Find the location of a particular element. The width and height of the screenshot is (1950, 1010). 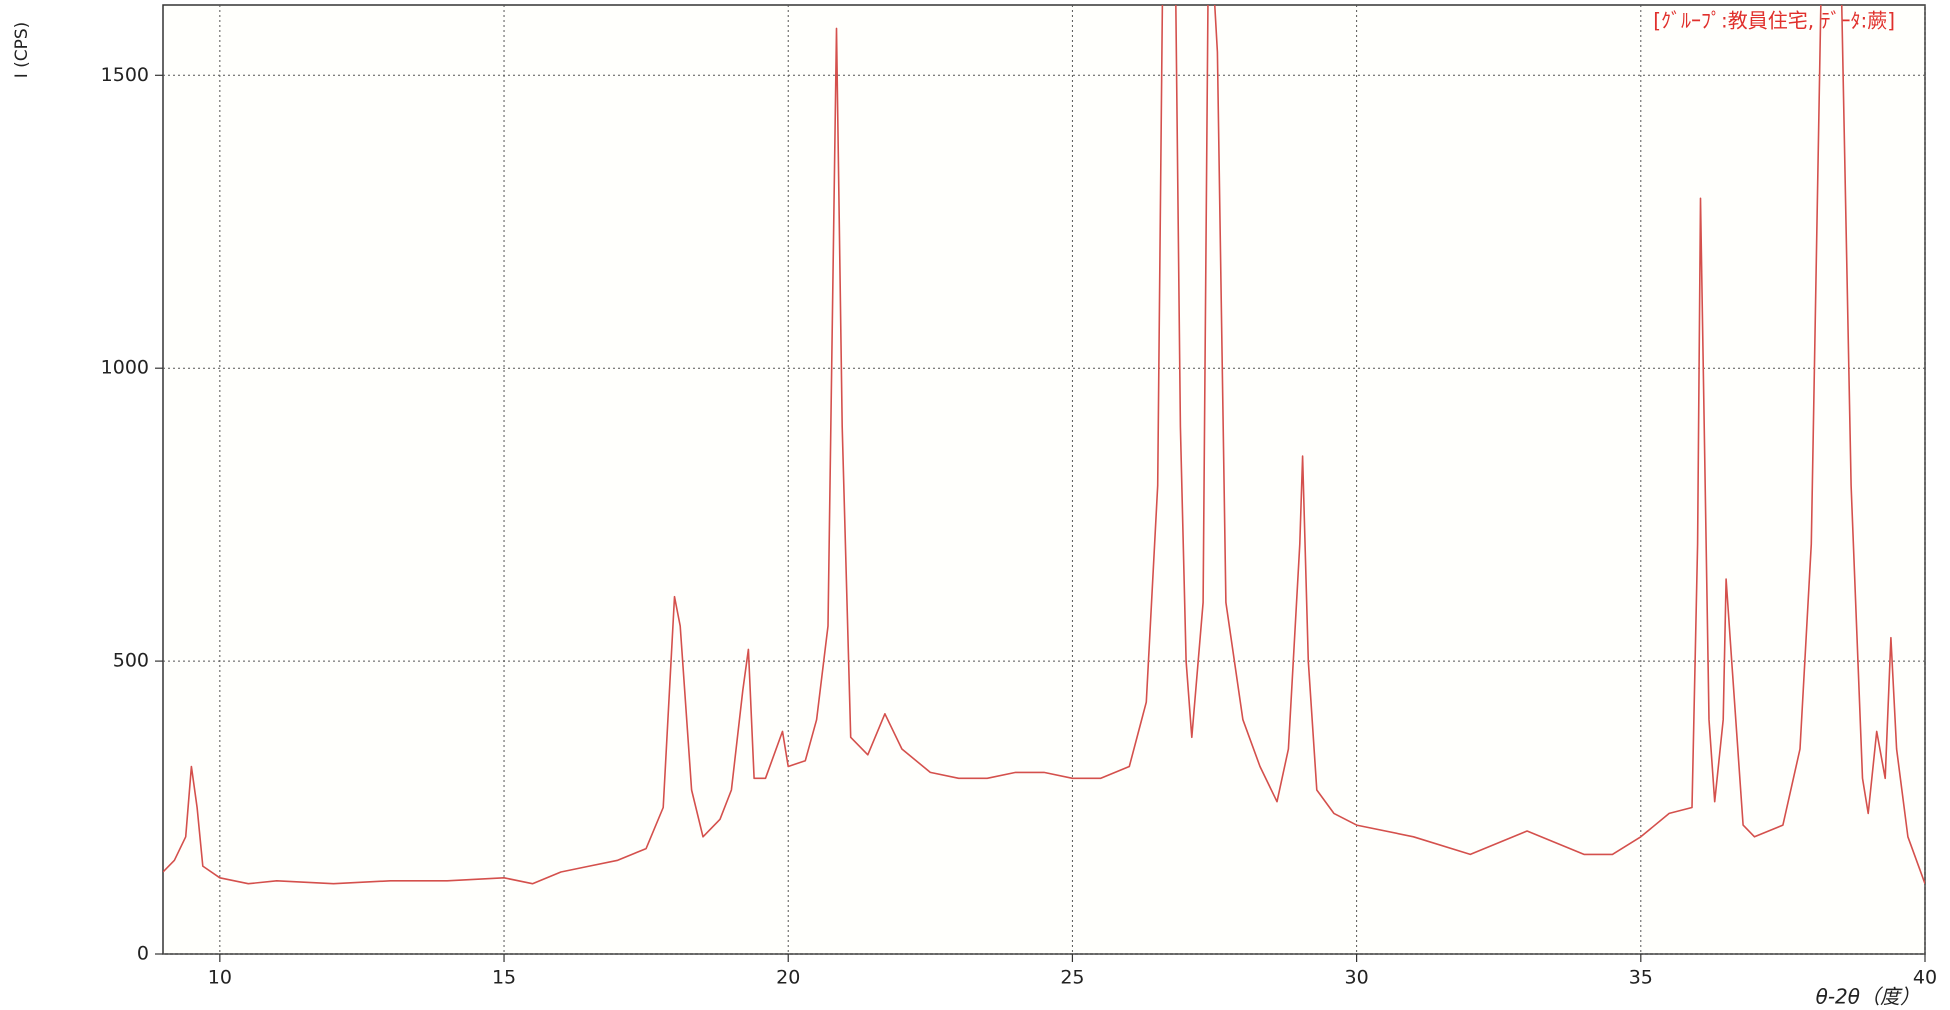

x-tick-label: 15 is located at coordinates (504, 978).